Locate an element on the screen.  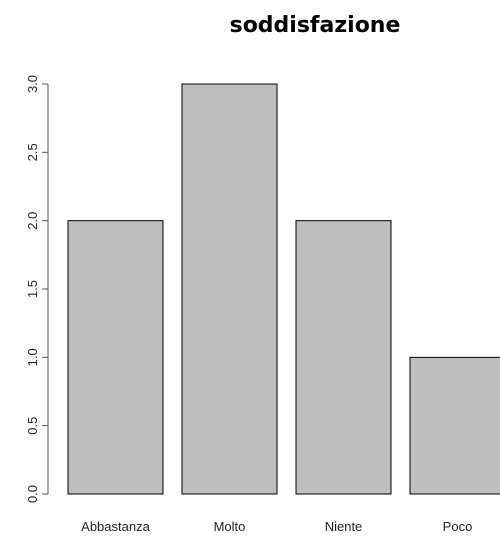
x-tick-label: Abbastanza is located at coordinates (115, 526).